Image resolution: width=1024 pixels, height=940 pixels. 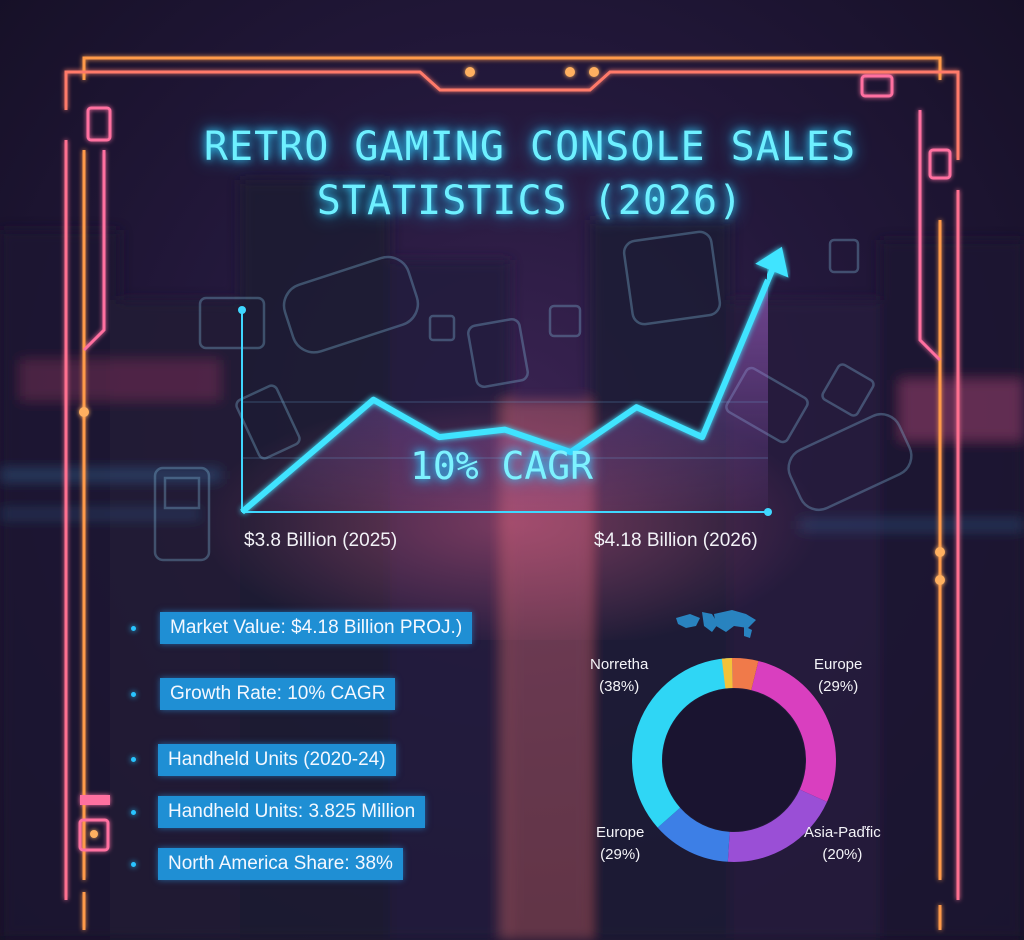 I want to click on pie-label-percent: (20%), so click(x=842, y=854).